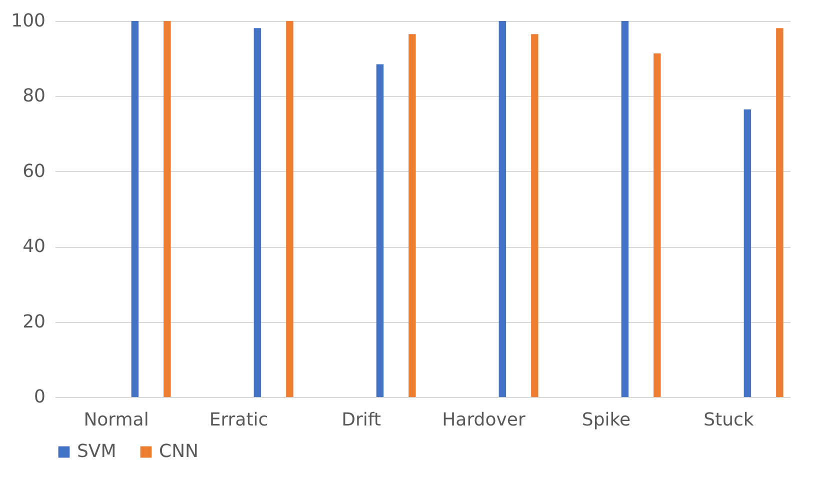 The height and width of the screenshot is (488, 829). I want to click on x-tick-label: Spike, so click(606, 420).